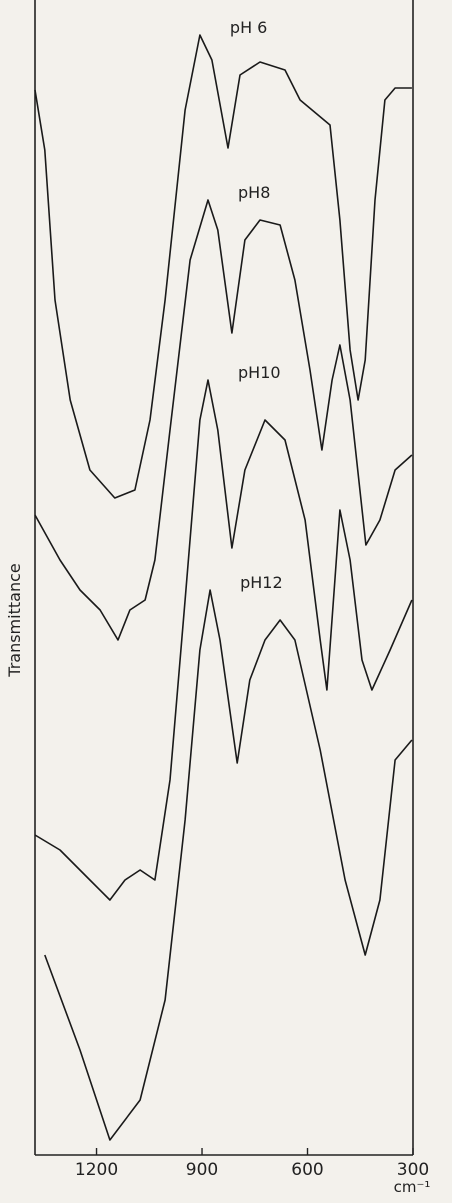  What do you see at coordinates (259, 372) in the screenshot?
I see `series-label: pH10` at bounding box center [259, 372].